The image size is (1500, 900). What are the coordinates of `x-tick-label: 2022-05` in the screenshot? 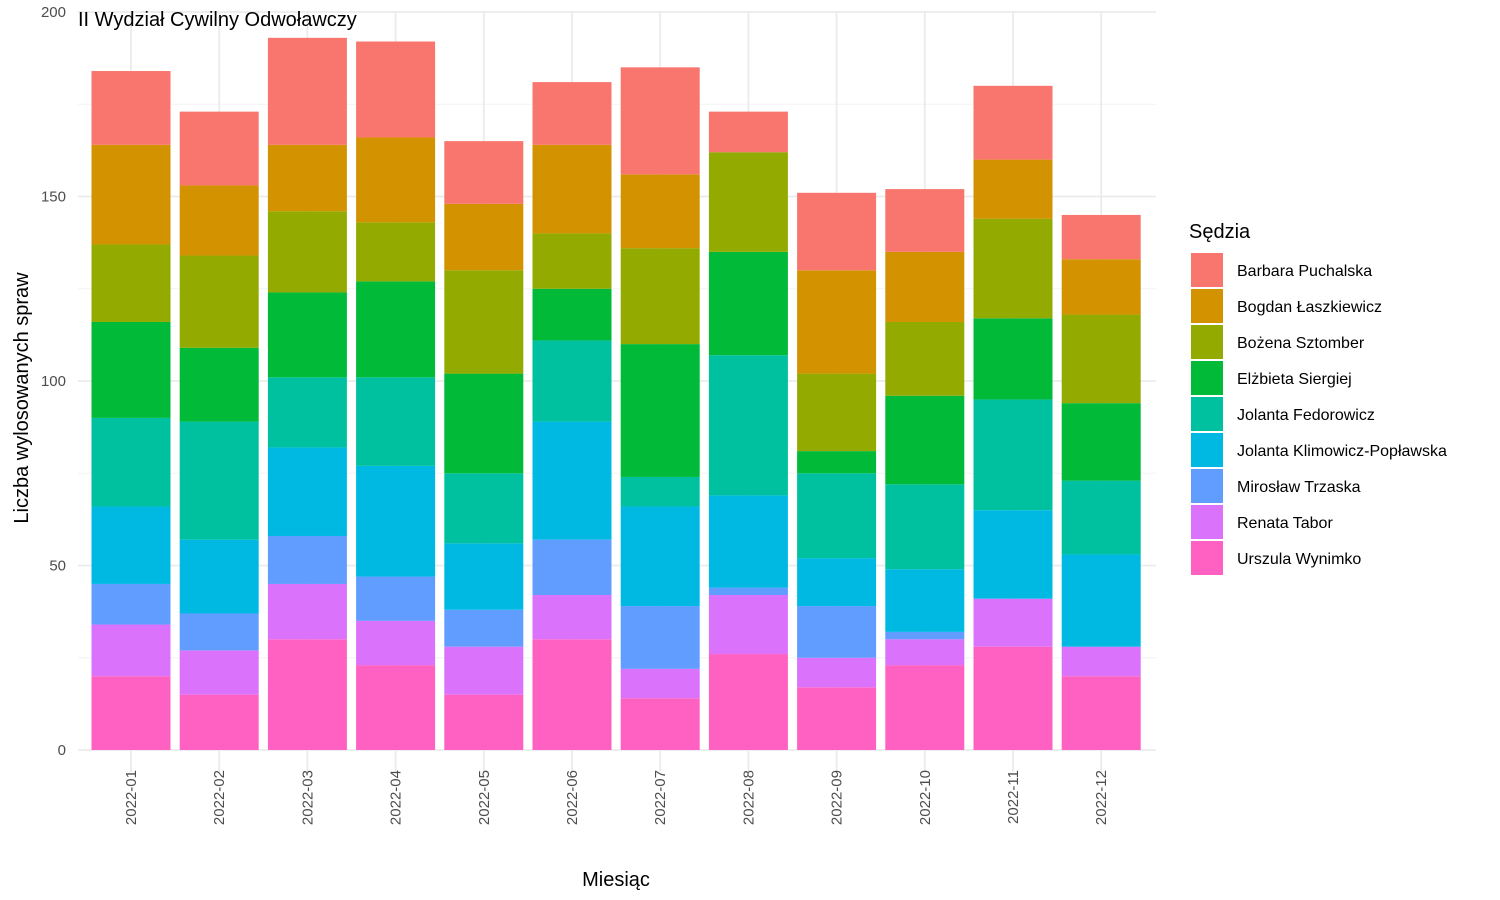 It's located at (484, 797).